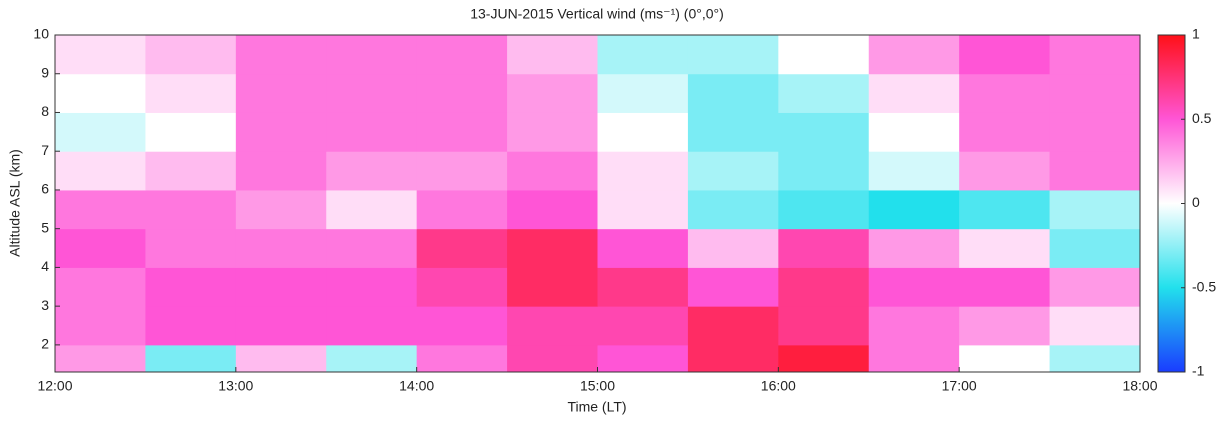 The height and width of the screenshot is (424, 1225). Describe the element at coordinates (15, 203) in the screenshot. I see `y-axis-label: Altitude ASL (km)` at that location.